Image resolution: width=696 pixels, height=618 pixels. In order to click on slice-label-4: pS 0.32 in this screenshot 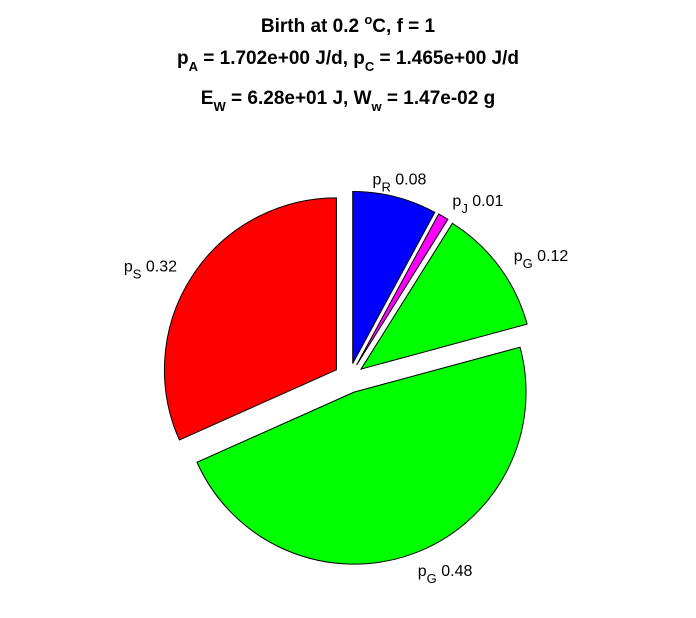, I will do `click(150, 269)`.